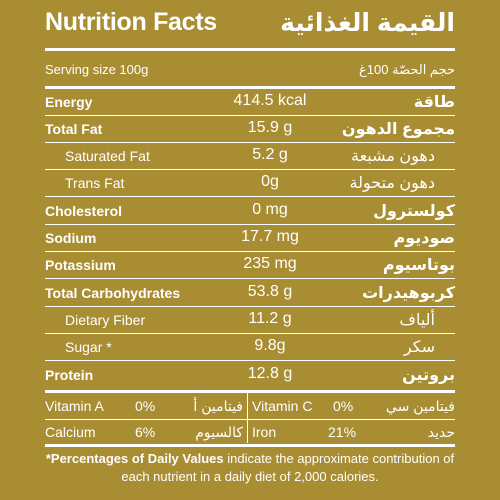 This screenshot has height=500, width=500. What do you see at coordinates (105, 320) in the screenshot?
I see `nutrient-name-english: Dietary Fiber` at bounding box center [105, 320].